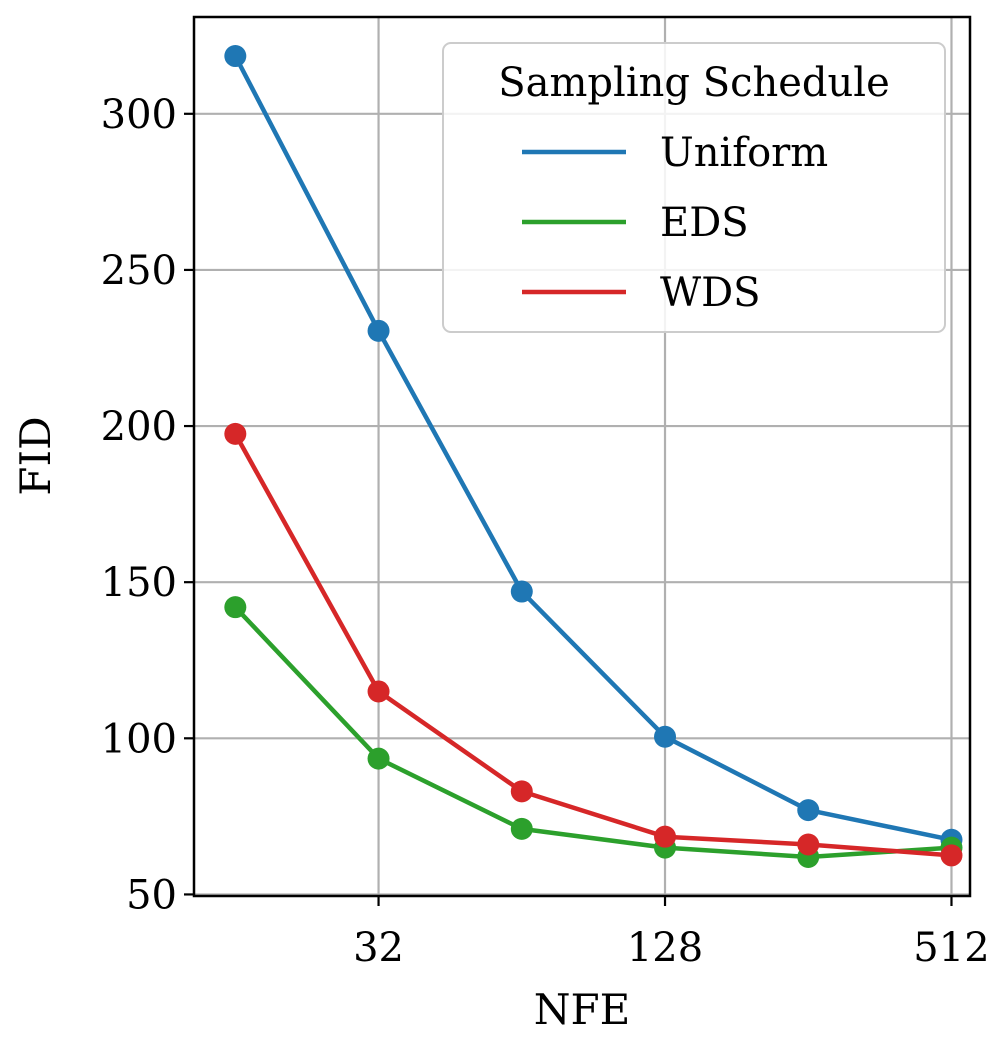 The width and height of the screenshot is (996, 1048). I want to click on y-tick-label: 250, so click(139, 271).